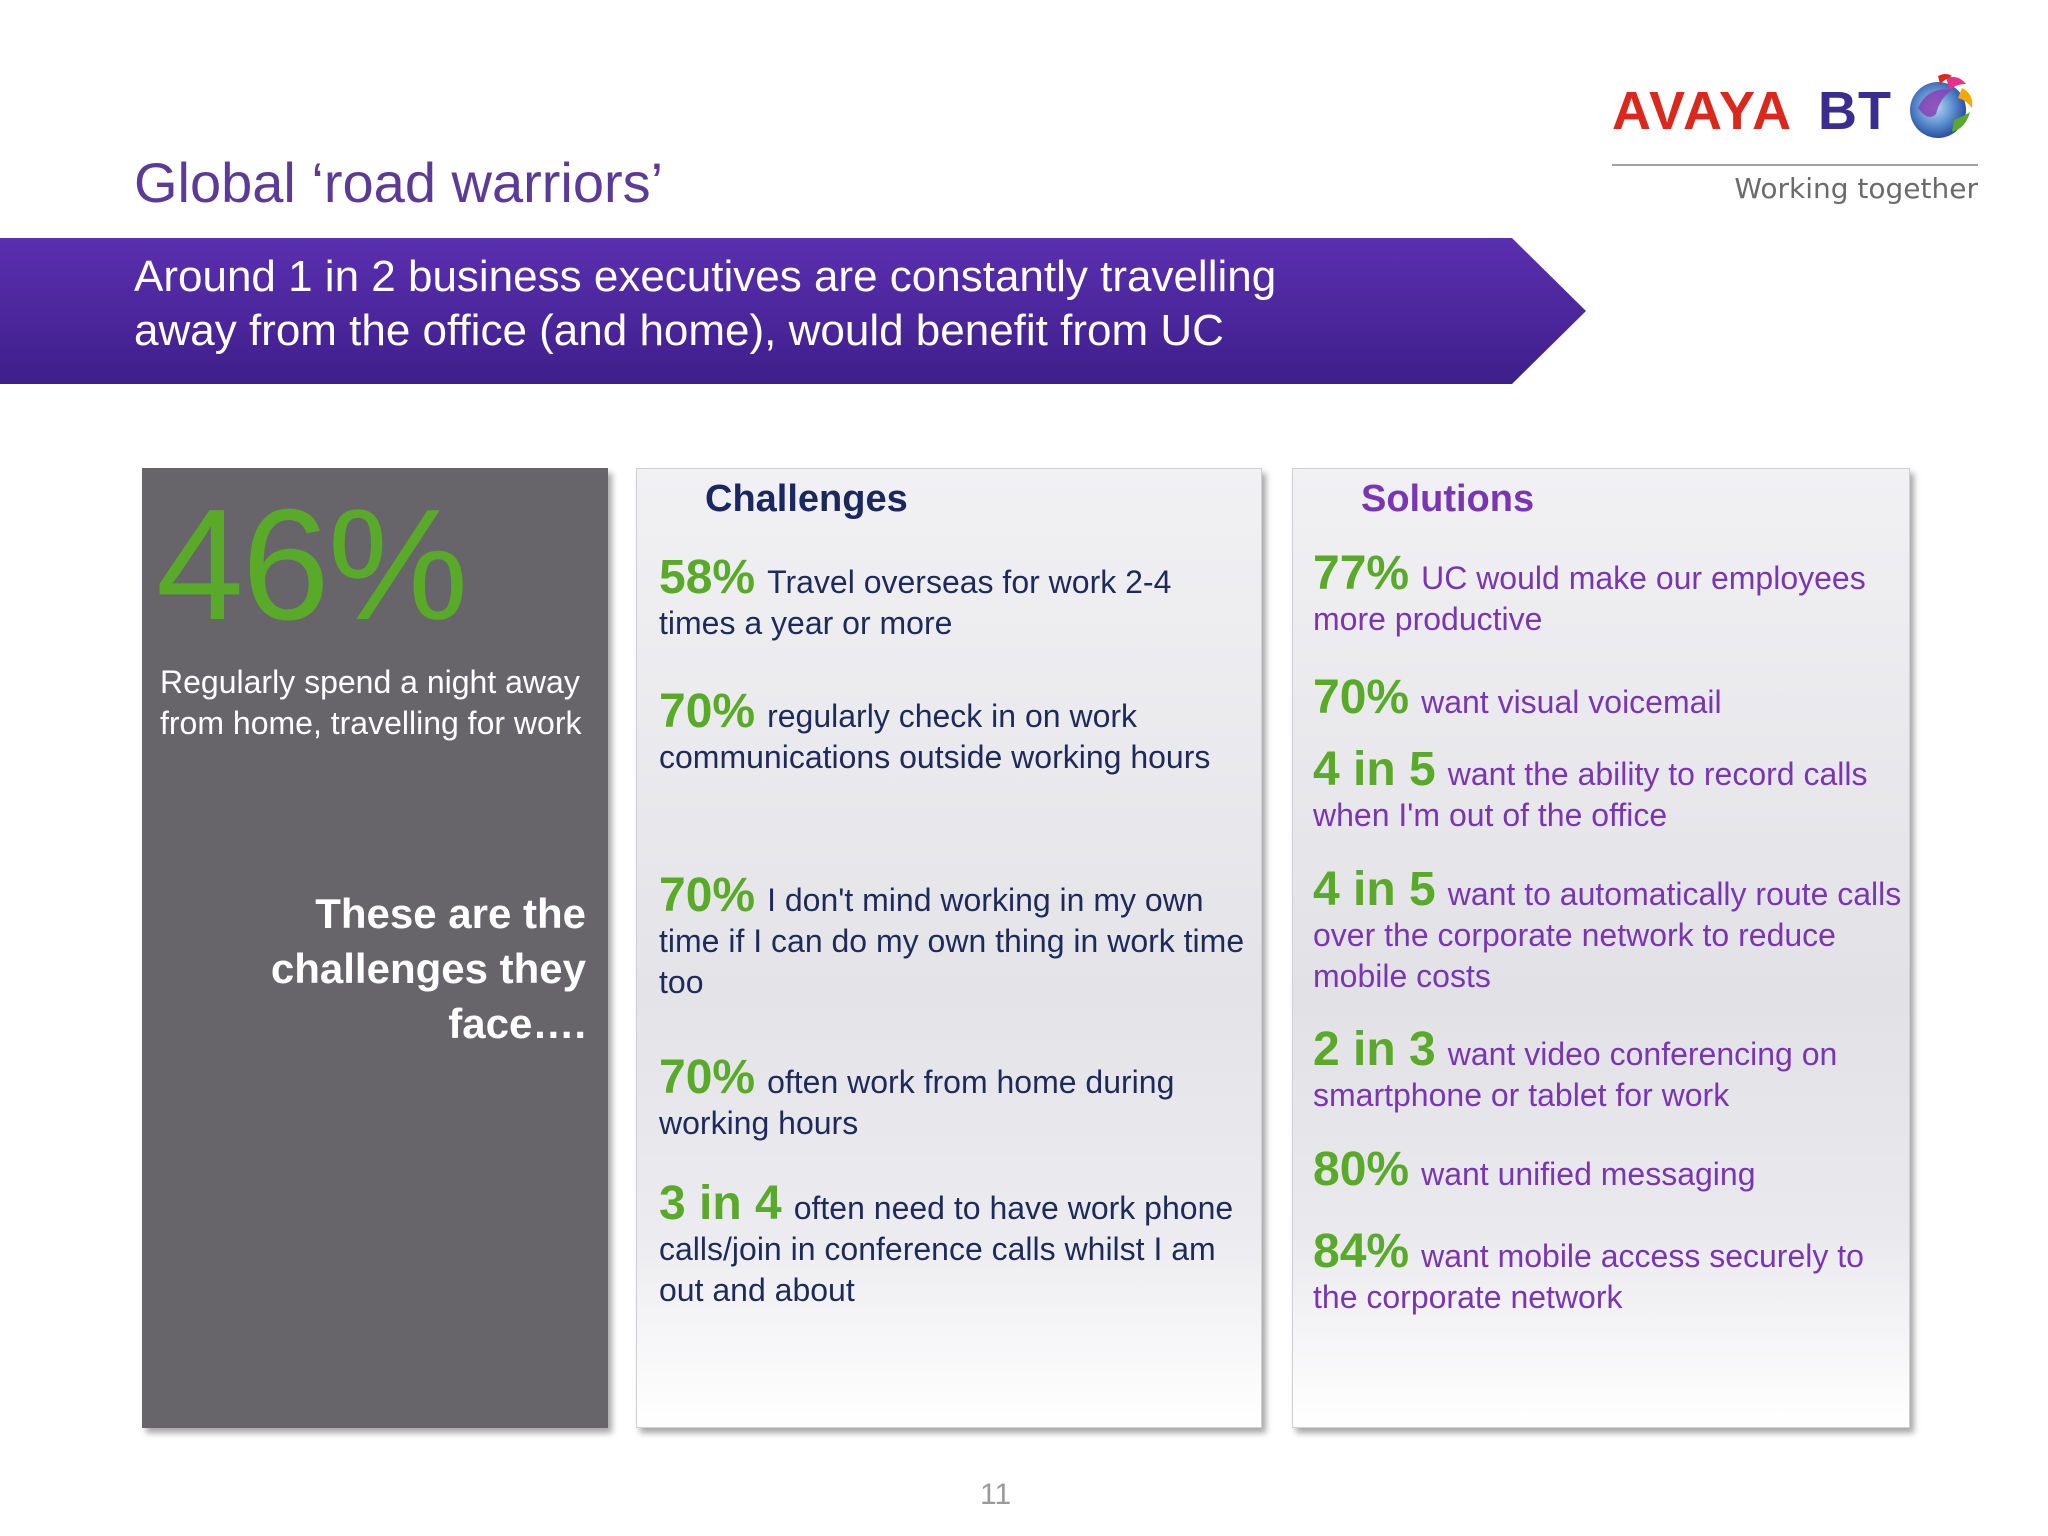  What do you see at coordinates (1941, 106) in the screenshot?
I see `bt-globe-icon` at bounding box center [1941, 106].